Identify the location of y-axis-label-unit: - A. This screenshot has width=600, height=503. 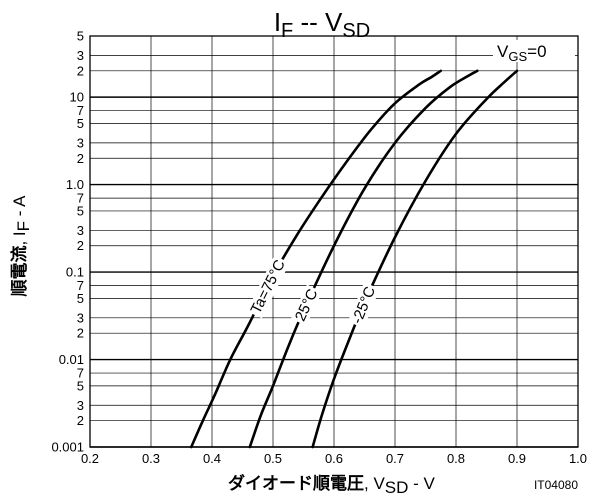
(19, 208).